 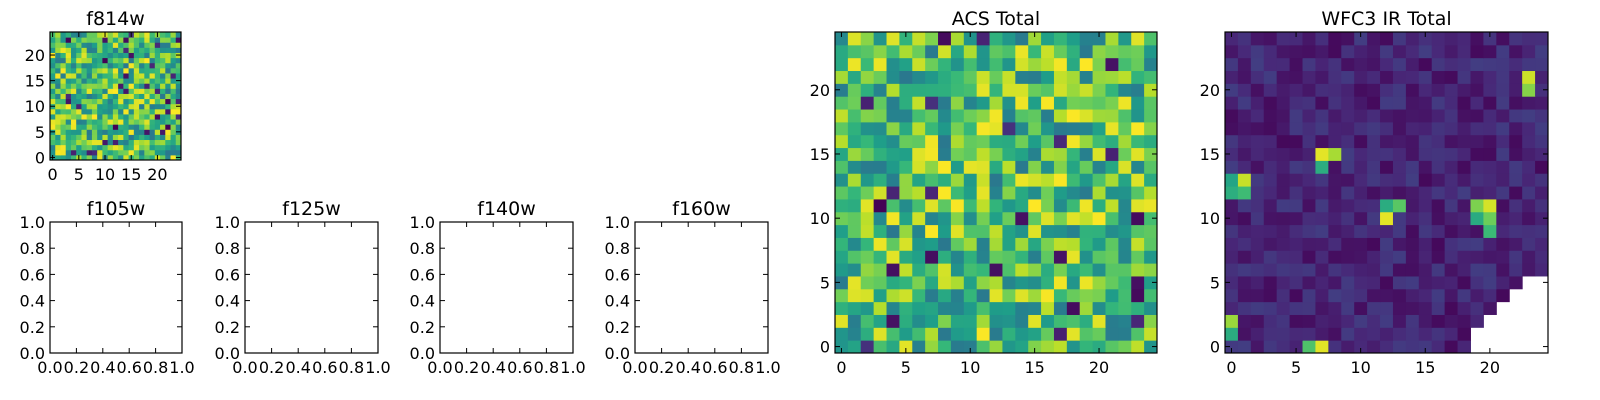 I want to click on x-tick-label: 0.2, so click(x=76, y=367).